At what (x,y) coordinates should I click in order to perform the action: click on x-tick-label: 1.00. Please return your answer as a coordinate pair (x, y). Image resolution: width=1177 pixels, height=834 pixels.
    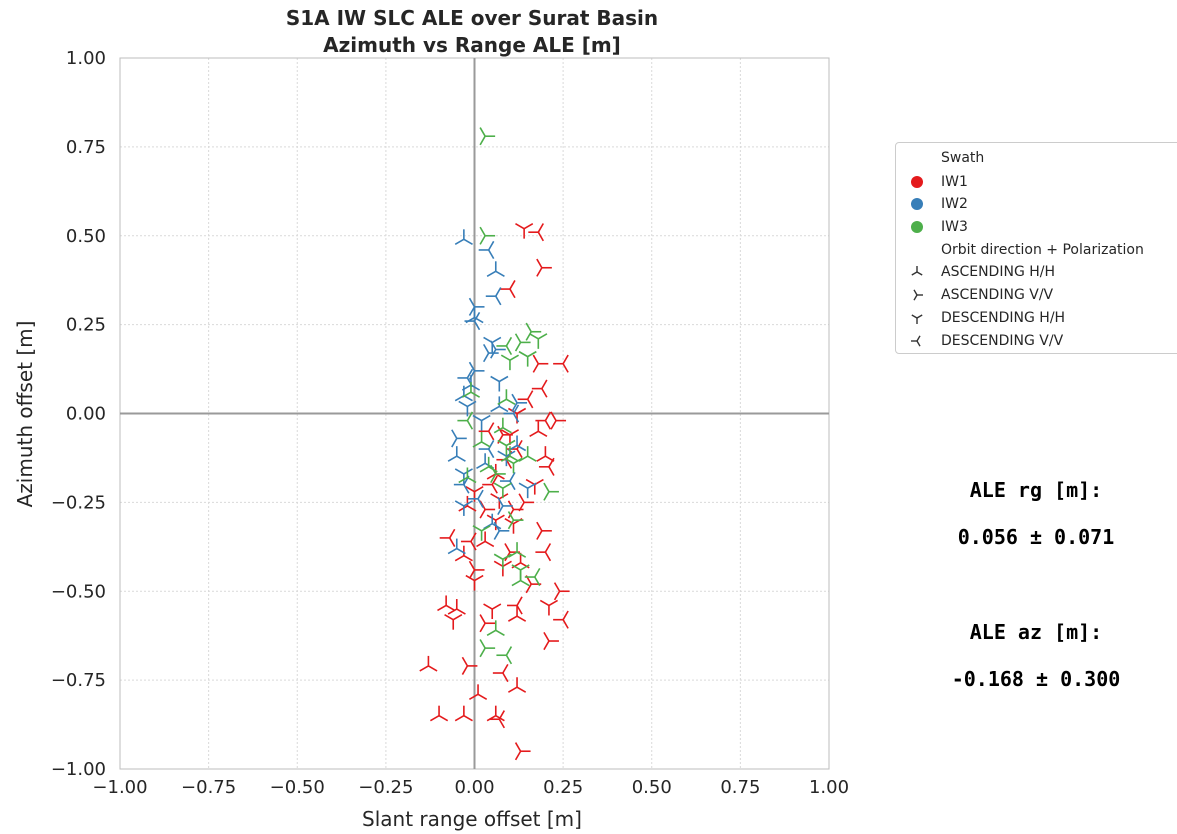
    Looking at the image, I should click on (829, 787).